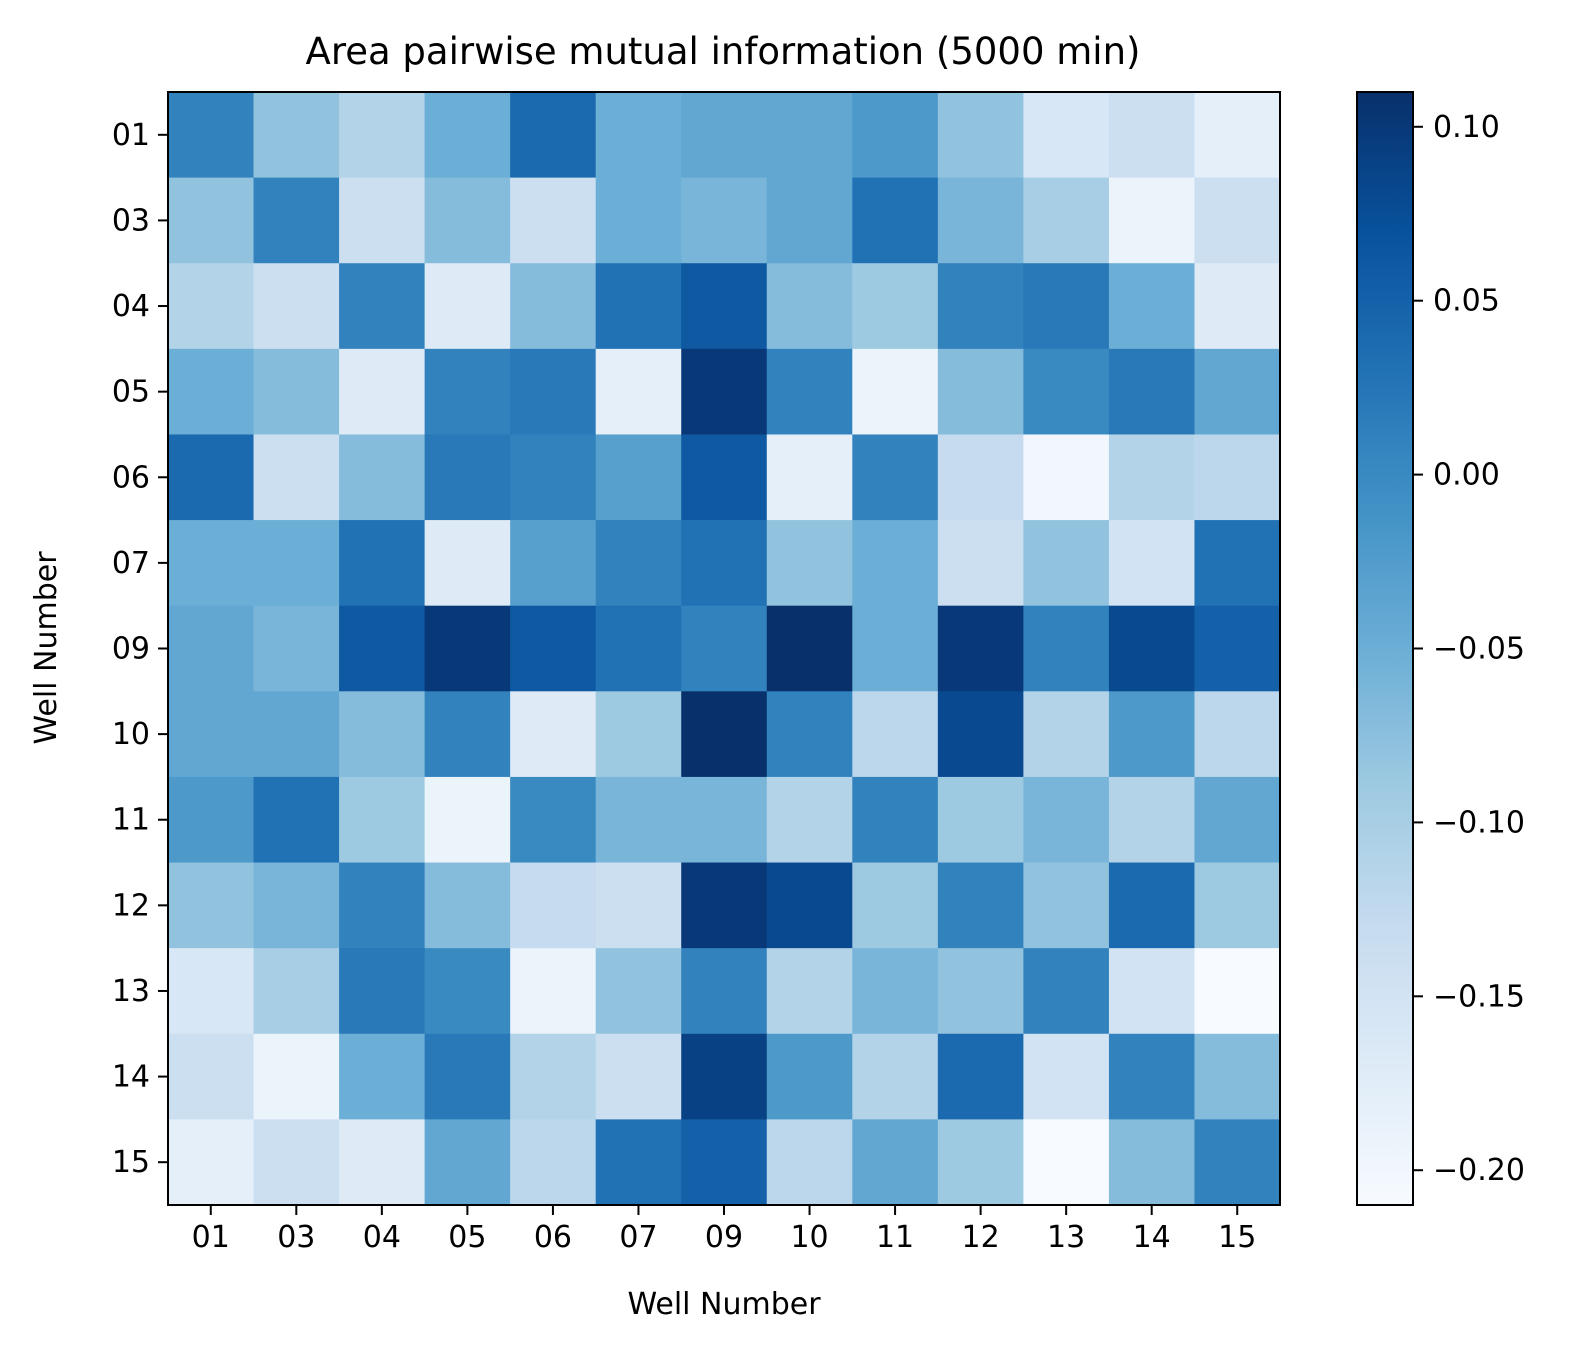  I want to click on x-tick-label: 12, so click(981, 1237).